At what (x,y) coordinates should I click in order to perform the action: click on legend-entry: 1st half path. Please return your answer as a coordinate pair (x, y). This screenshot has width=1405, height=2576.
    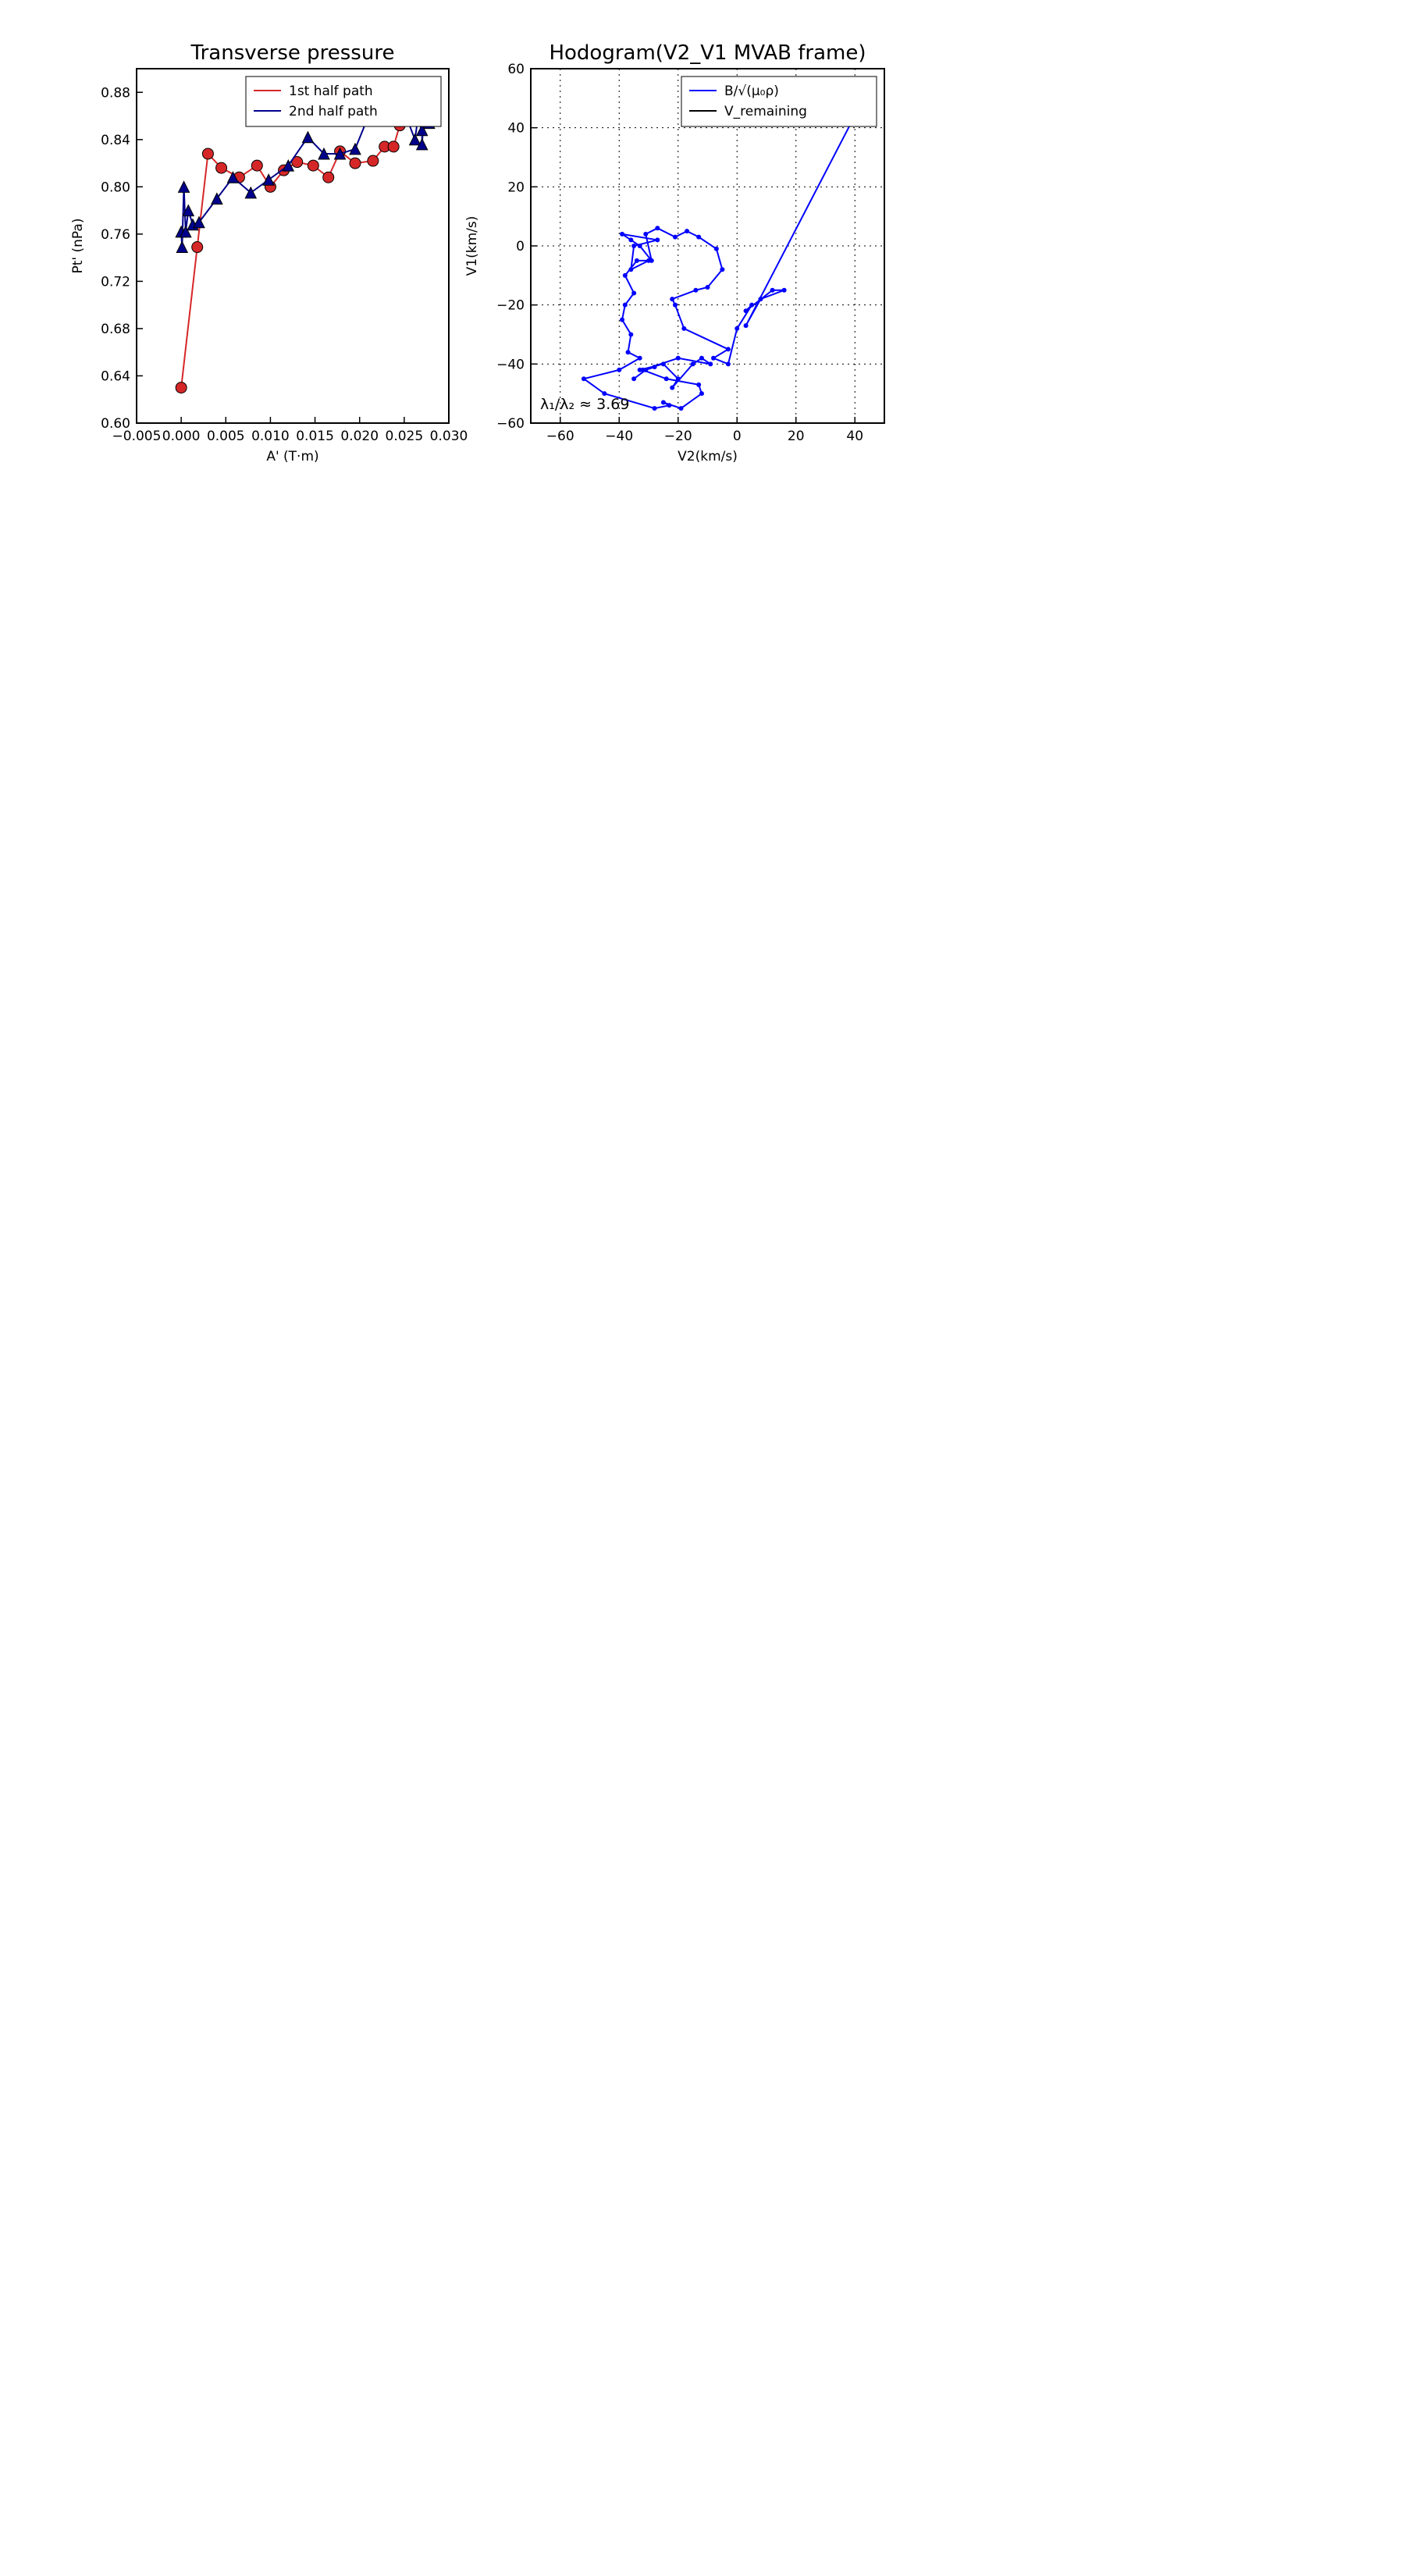
    Looking at the image, I should click on (331, 91).